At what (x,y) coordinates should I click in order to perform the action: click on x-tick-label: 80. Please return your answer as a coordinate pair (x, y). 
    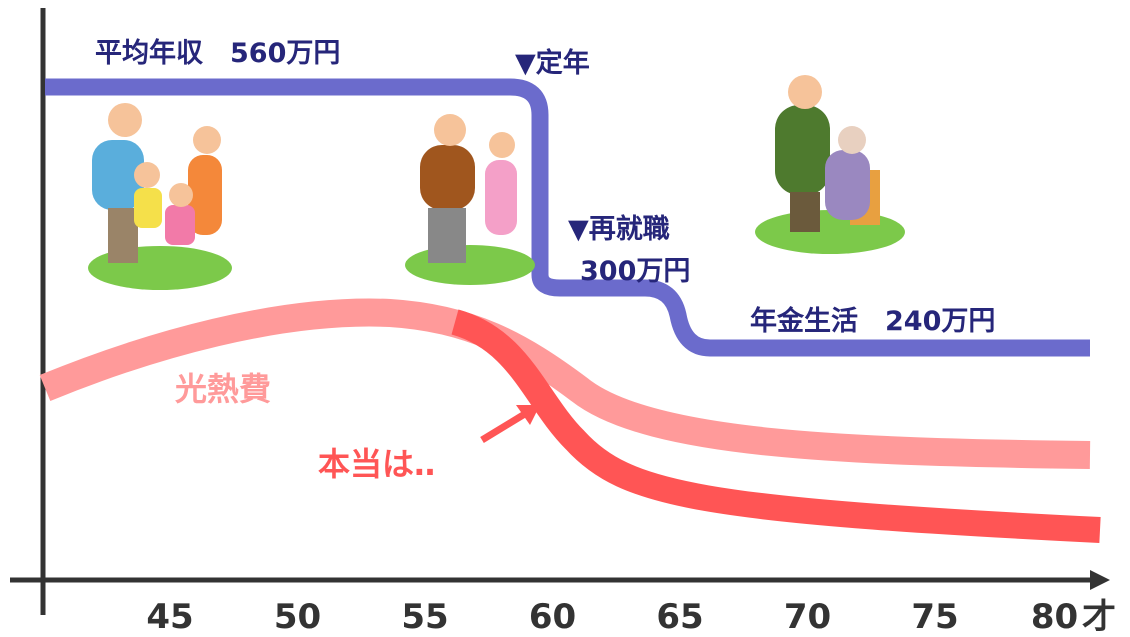
    Looking at the image, I should click on (1054, 617).